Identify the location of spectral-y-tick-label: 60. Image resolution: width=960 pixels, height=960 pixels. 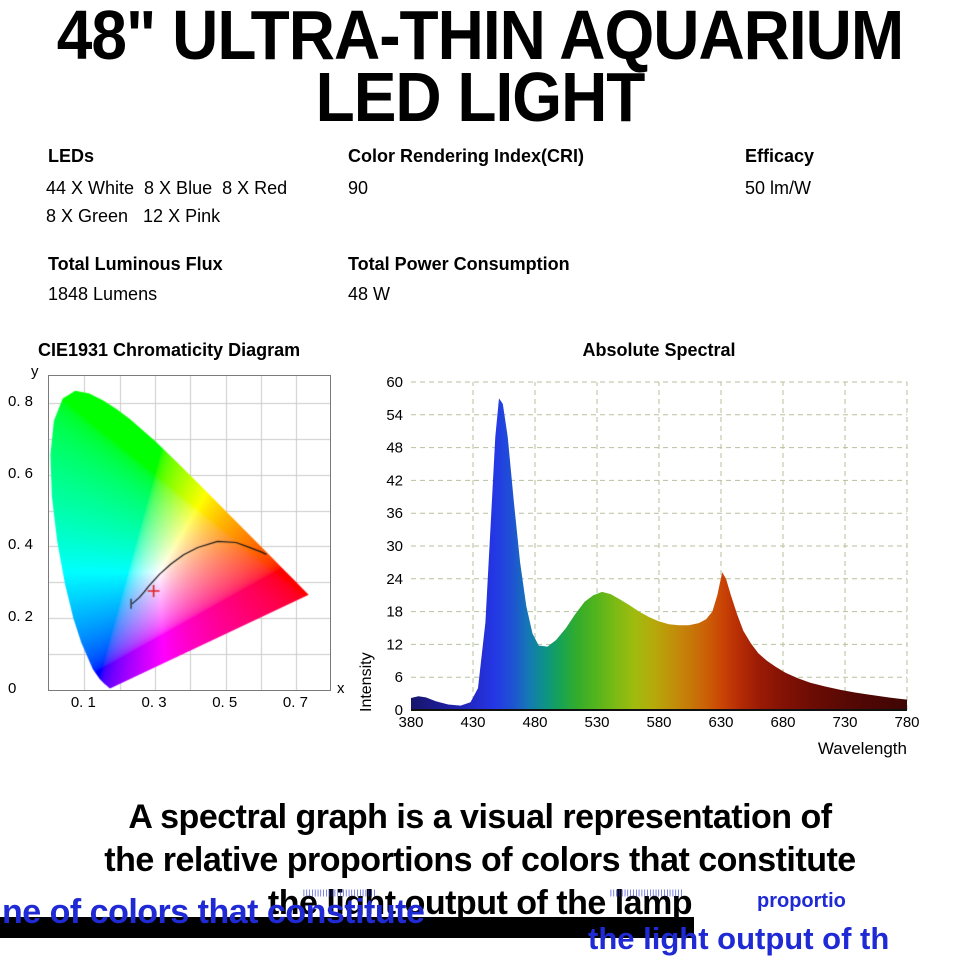
(394, 382).